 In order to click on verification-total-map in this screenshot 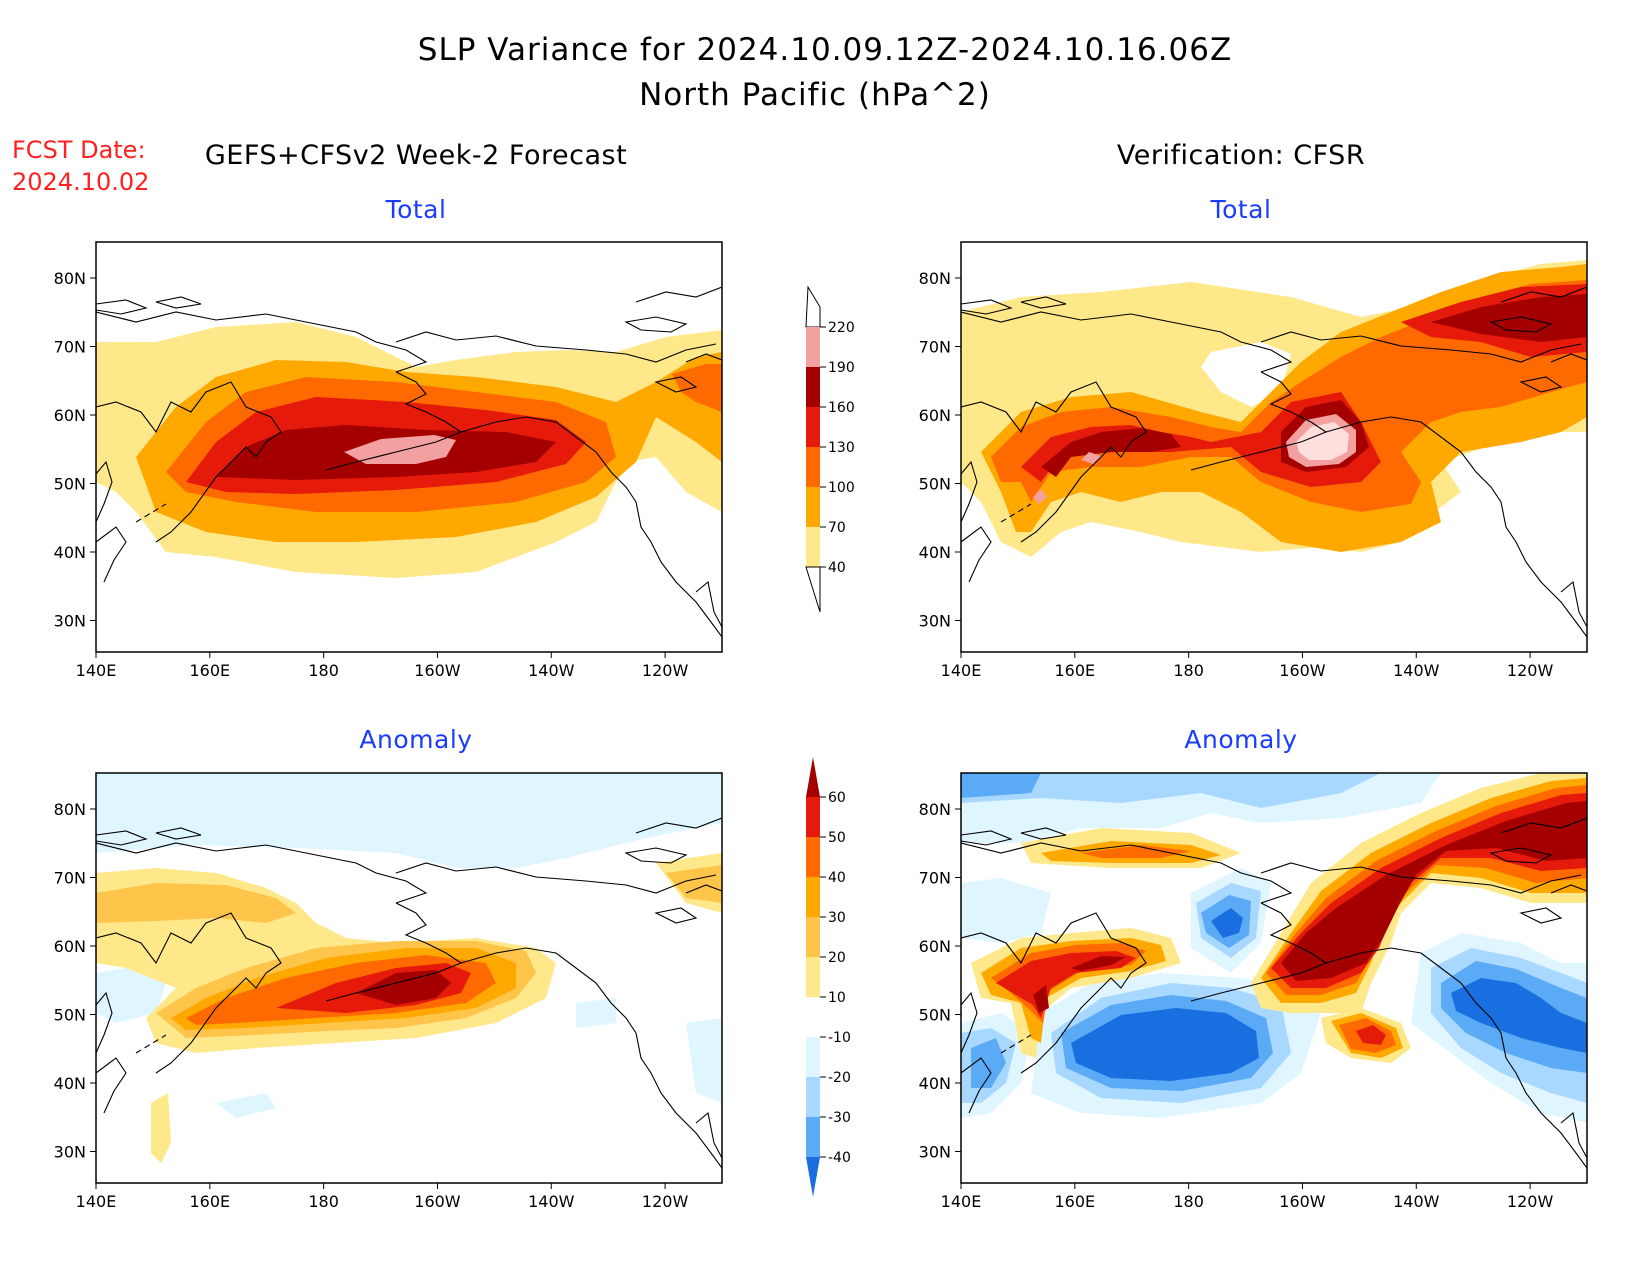, I will do `click(1274, 447)`.